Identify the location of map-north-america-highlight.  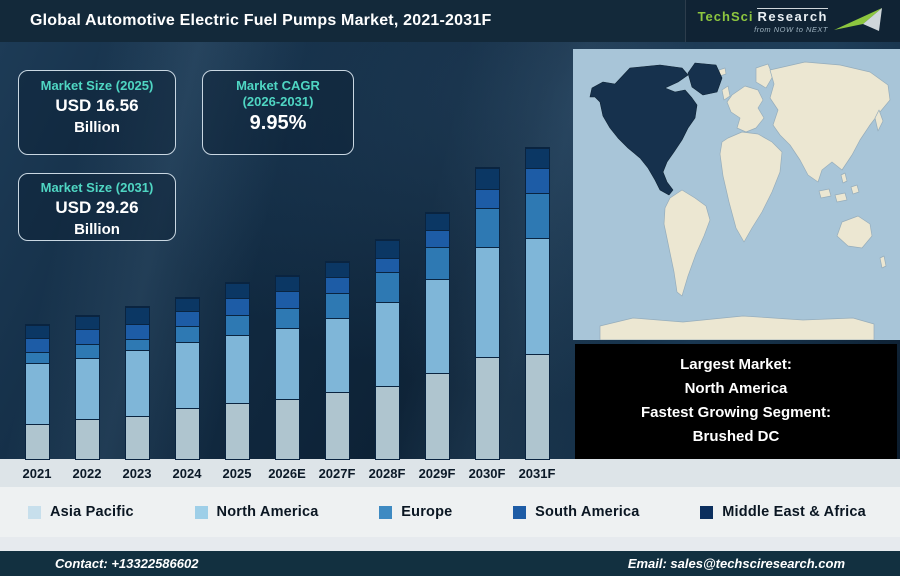
(656, 129).